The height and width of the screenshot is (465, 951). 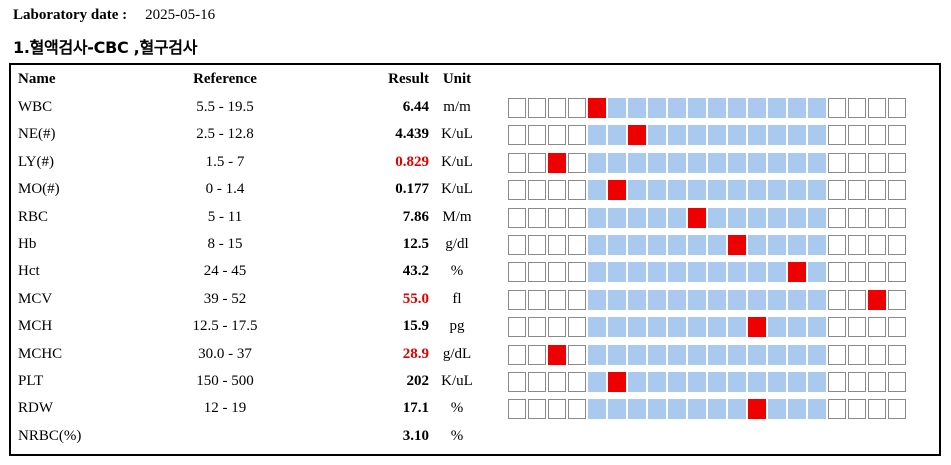 I want to click on result-value: 15.9, so click(x=415, y=326).